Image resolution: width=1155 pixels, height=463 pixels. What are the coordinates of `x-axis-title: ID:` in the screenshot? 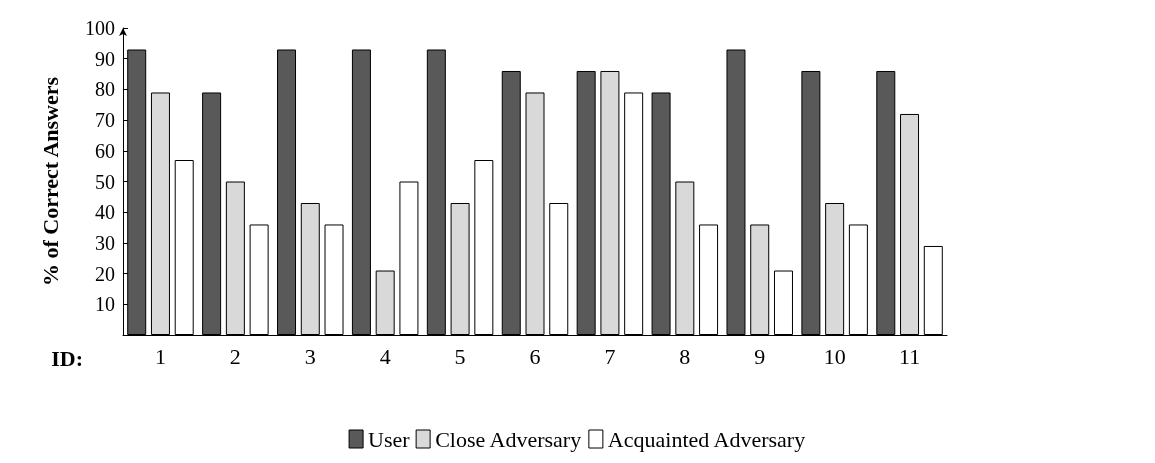 It's located at (67, 358).